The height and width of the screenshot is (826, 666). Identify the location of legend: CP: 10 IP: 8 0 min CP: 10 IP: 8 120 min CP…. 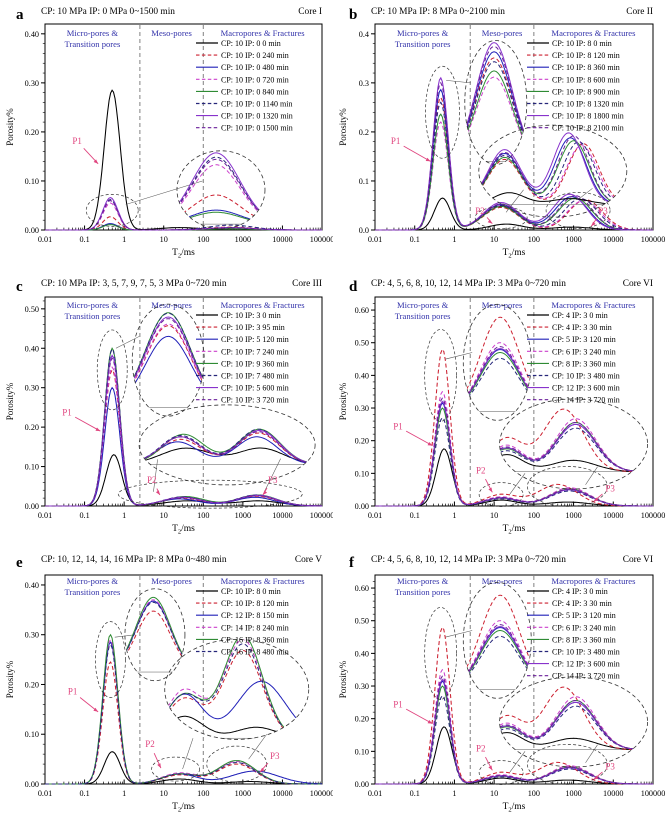
(242, 622).